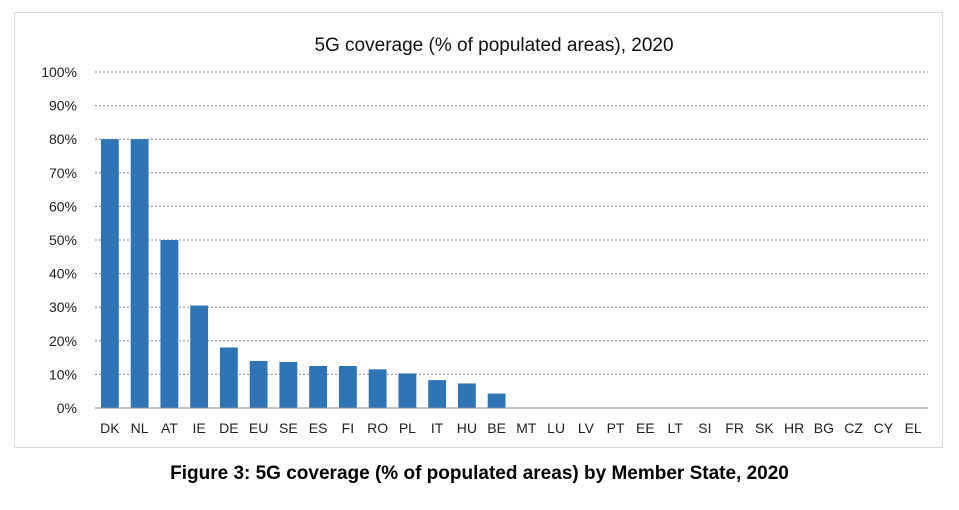 This screenshot has height=510, width=959. I want to click on x-tick-label: IT, so click(437, 428).